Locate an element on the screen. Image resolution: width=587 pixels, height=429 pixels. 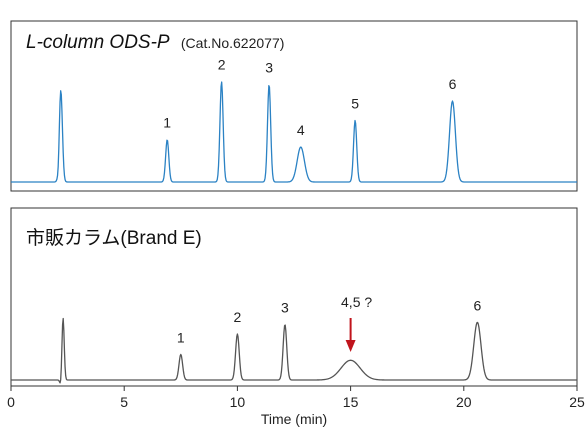
panel-bottom-title: 市販カラム(Brand E) is located at coordinates (114, 238).